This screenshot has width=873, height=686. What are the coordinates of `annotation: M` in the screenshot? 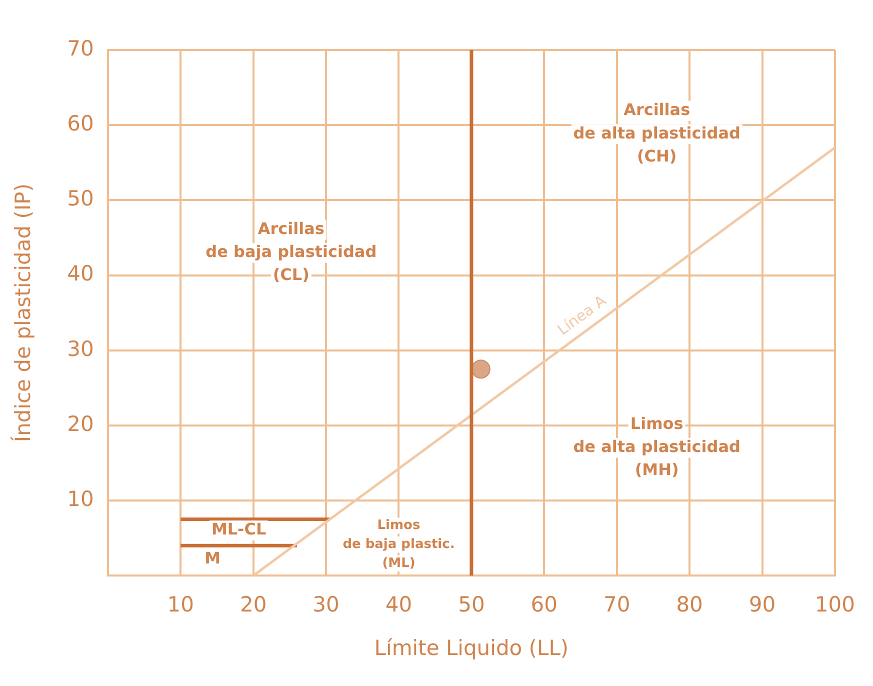 It's located at (212, 558).